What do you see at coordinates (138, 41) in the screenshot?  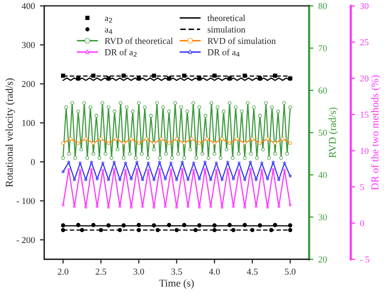 I see `legend-label: RVD of theoretical` at bounding box center [138, 41].